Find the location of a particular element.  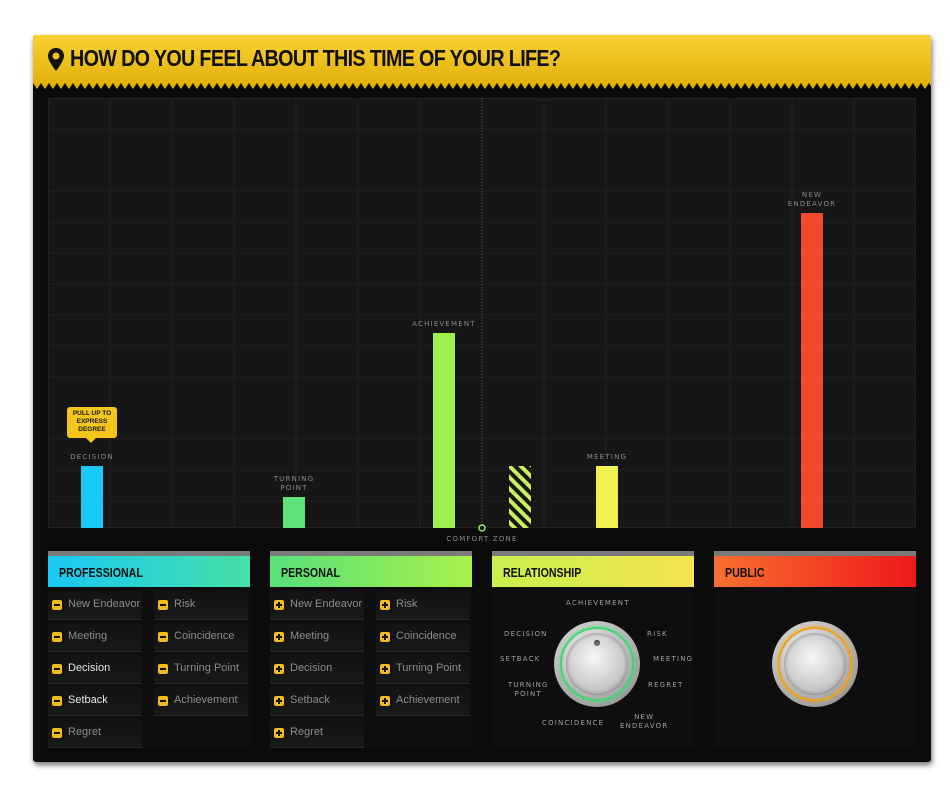

dial-label-achievement: ACHIEVEMENT is located at coordinates (598, 603).